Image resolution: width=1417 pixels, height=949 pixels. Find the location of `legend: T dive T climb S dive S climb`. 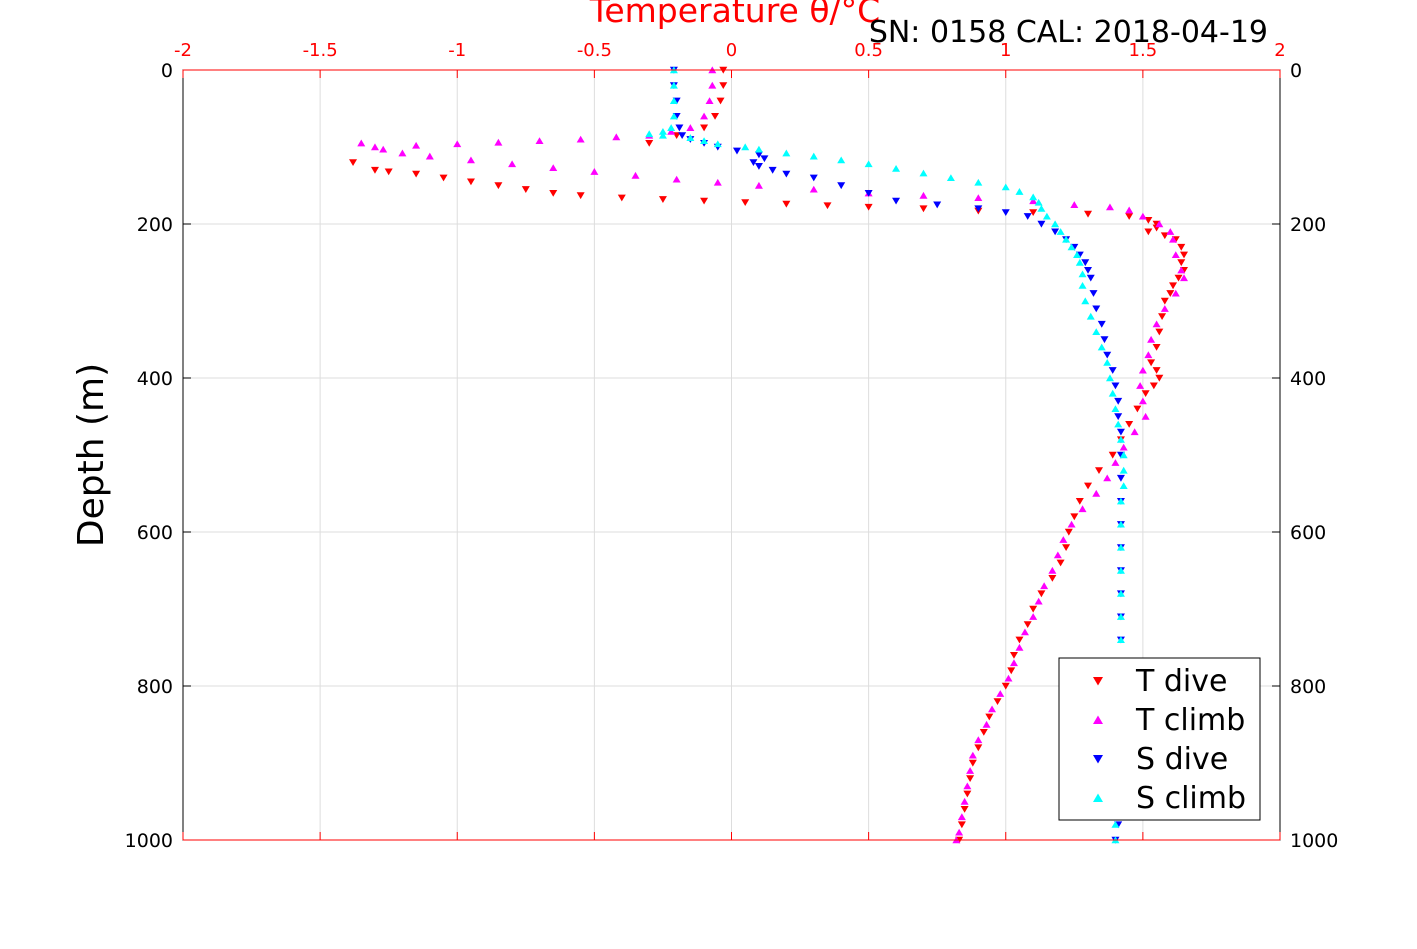

legend: T dive T climb S dive S climb is located at coordinates (1159, 739).